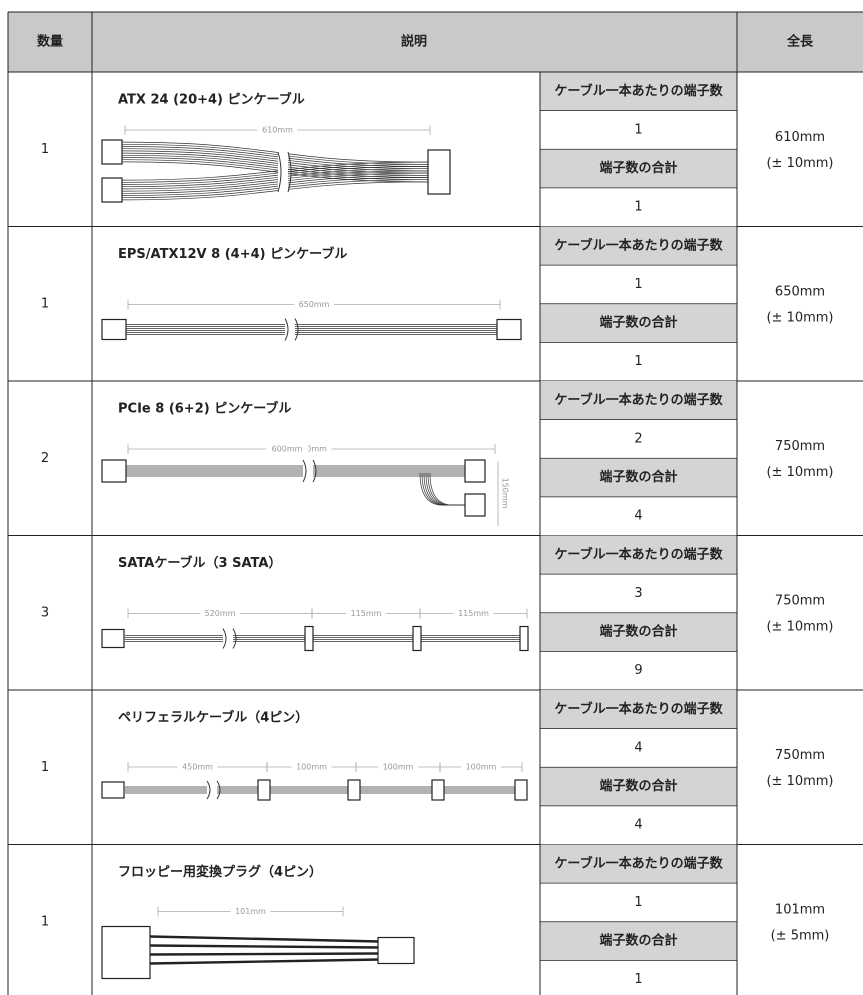  Describe the element at coordinates (800, 42) in the screenshot. I see `header-length: 全長` at that location.